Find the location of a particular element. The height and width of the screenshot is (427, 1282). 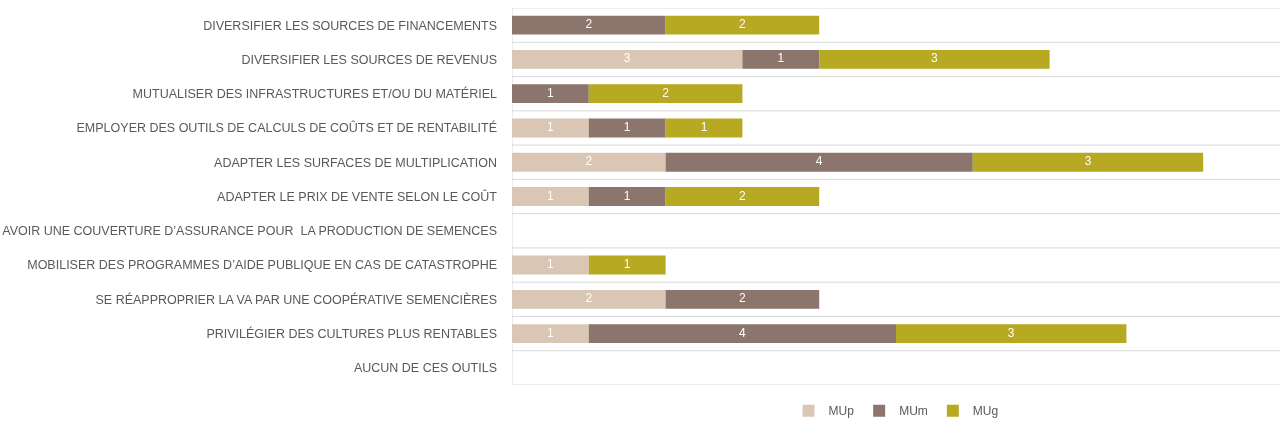

y-tick-label: ADAPTER LES SURFACES DE MULTIPLICATION is located at coordinates (355, 162).